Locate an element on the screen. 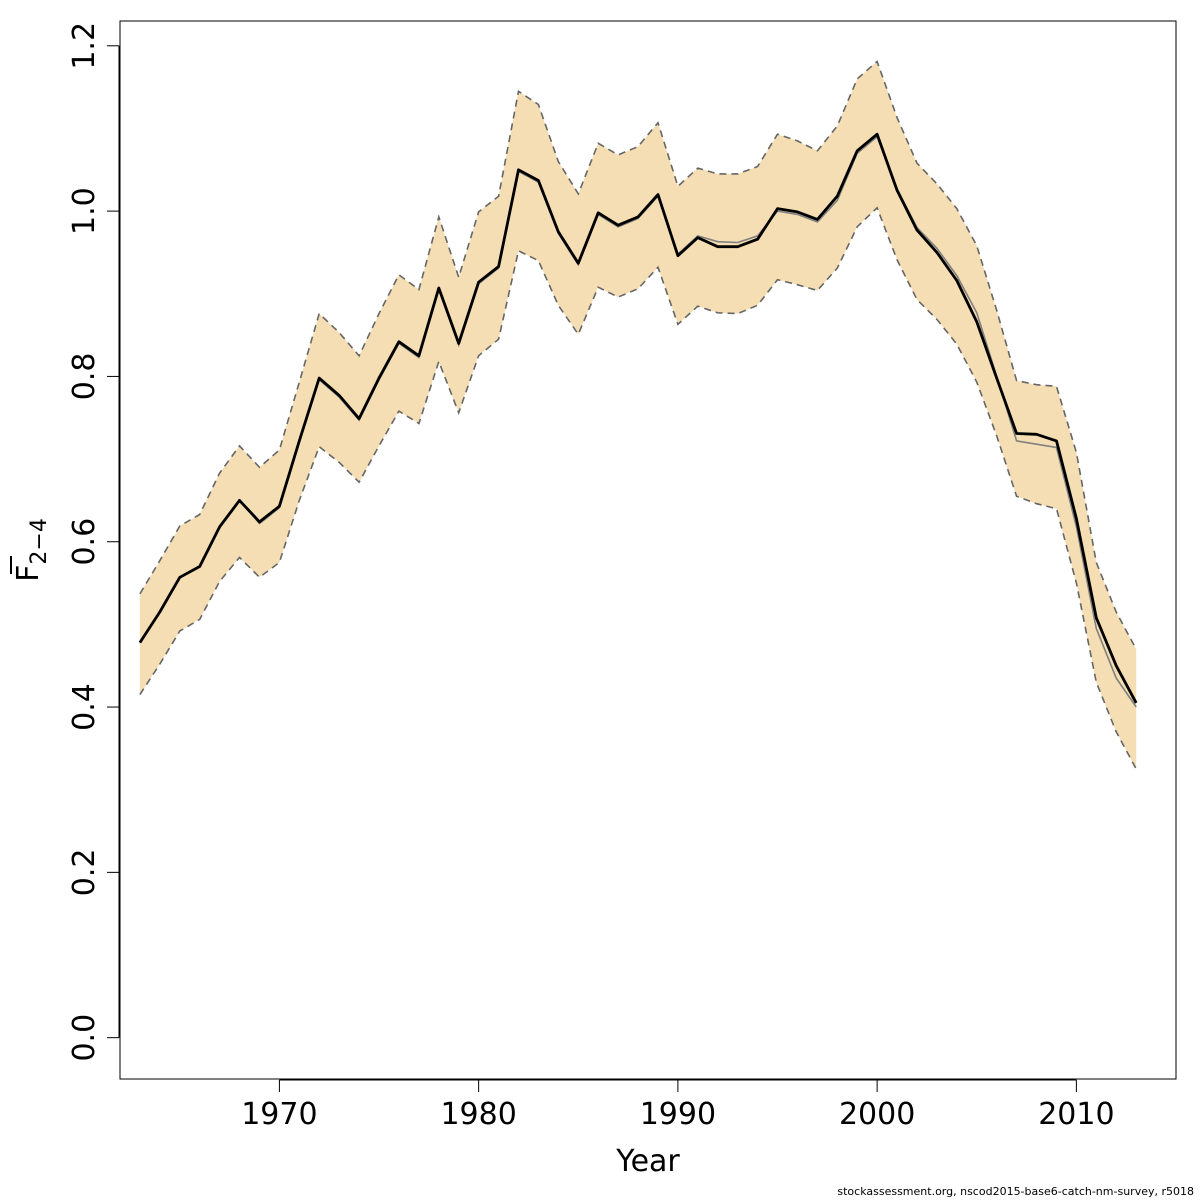  x-axis: 1970 1980 1990 2000 2010 is located at coordinates (678, 1105).